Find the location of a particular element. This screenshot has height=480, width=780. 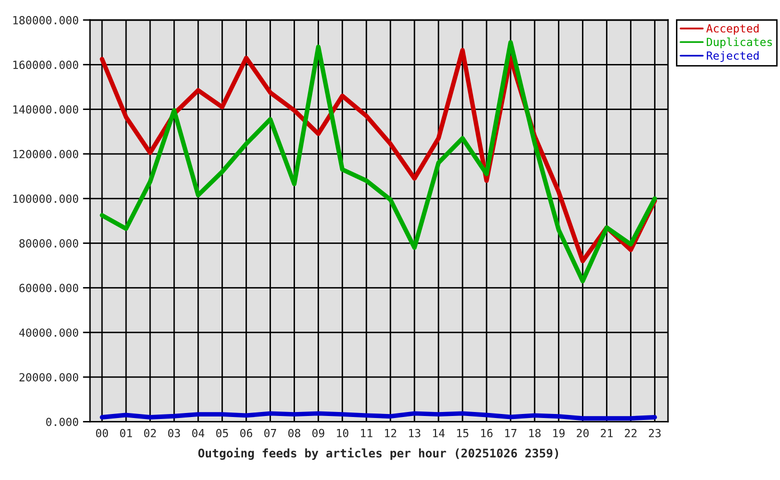

y-tick-label: 140000.000 is located at coordinates (45, 109).